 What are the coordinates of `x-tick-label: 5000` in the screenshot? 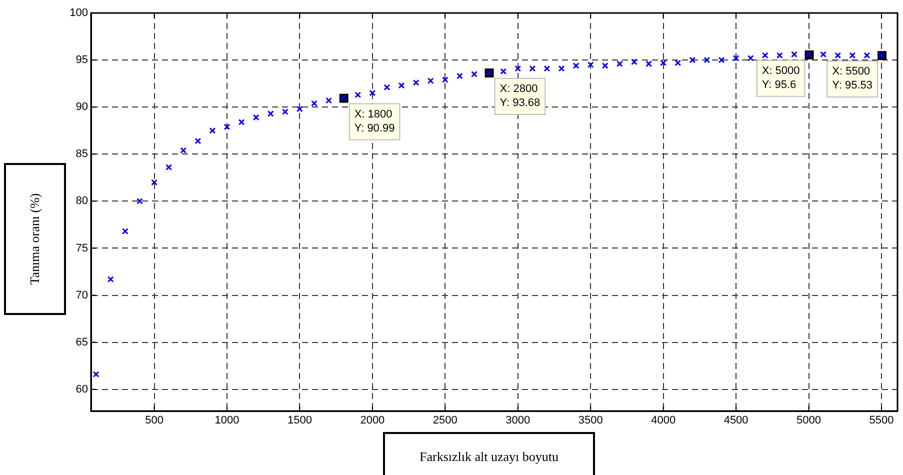 It's located at (809, 420).